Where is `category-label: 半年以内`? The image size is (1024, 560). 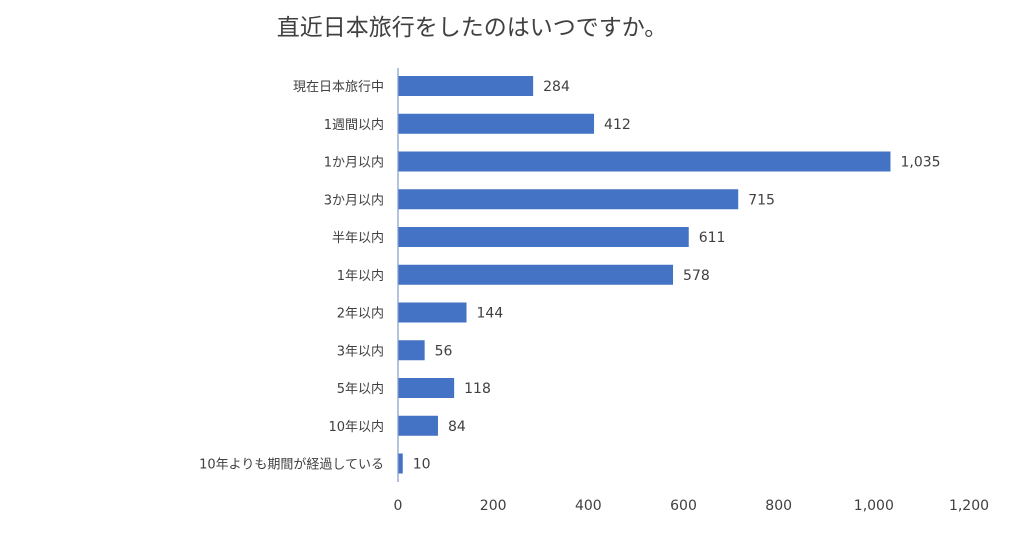
category-label: 半年以内 is located at coordinates (358, 238).